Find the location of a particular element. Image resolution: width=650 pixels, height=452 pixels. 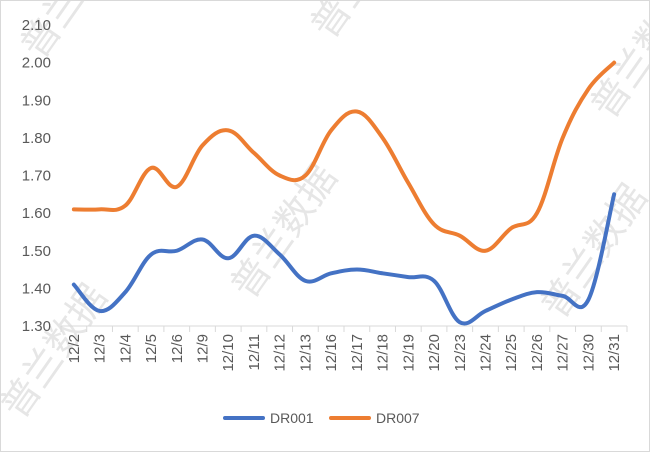

y-tick-label: 2.10 is located at coordinates (36, 25).